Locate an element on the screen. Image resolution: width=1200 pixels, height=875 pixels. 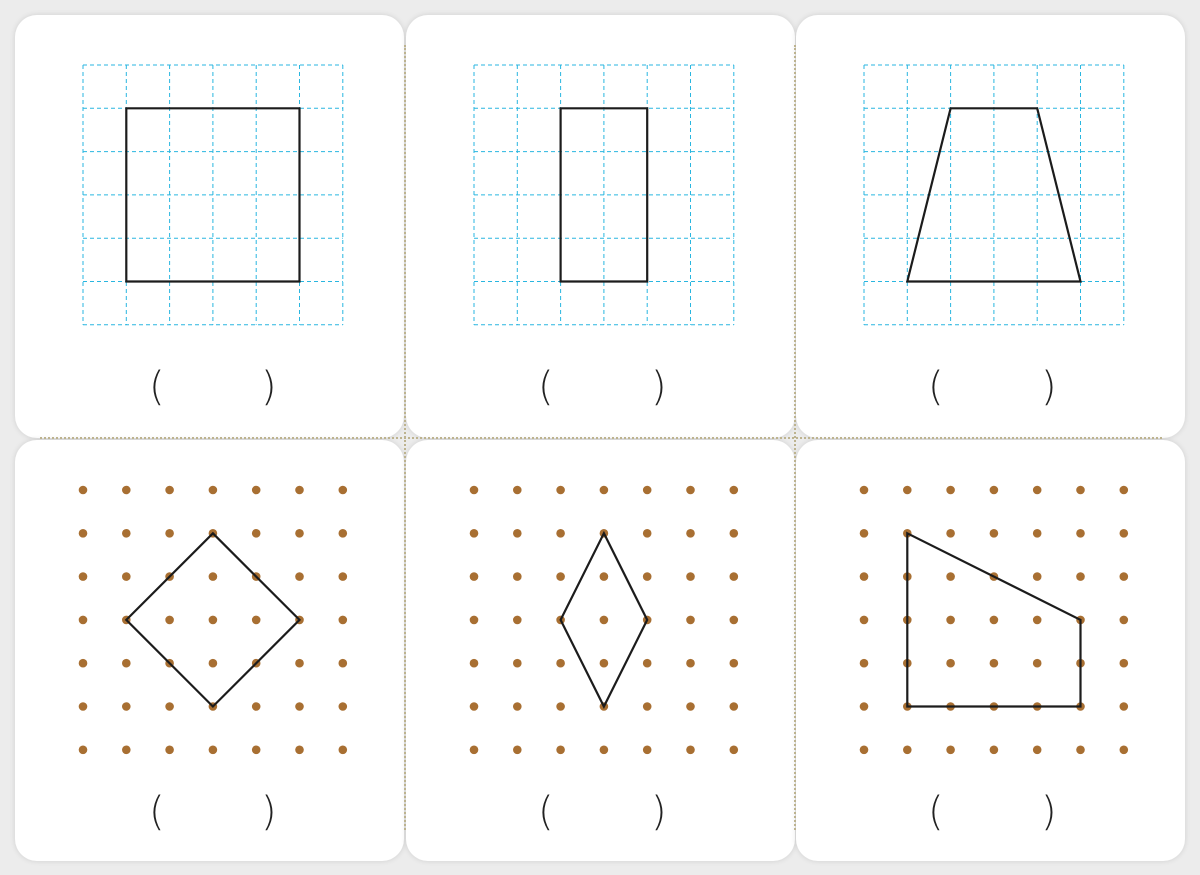
quadrilateral-shape is located at coordinates (994, 619).